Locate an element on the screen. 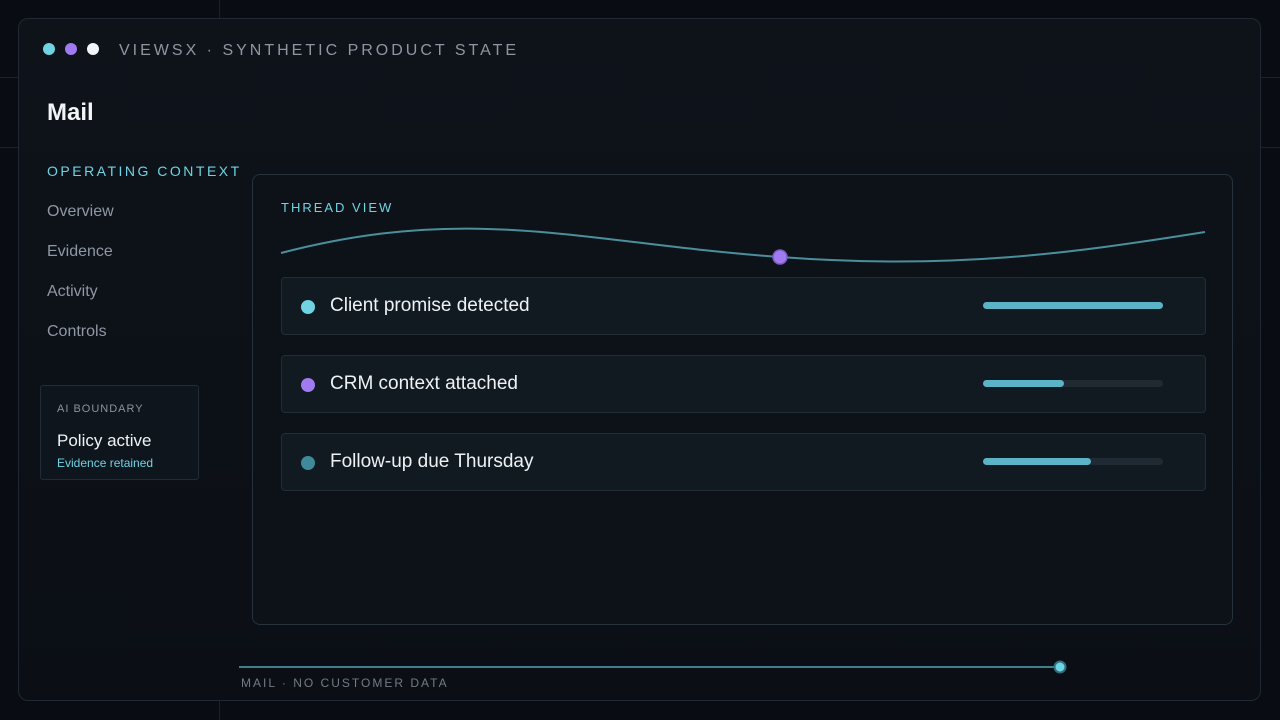 The height and width of the screenshot is (720, 1280). panel-title: THREAD VIEW is located at coordinates (337, 207).